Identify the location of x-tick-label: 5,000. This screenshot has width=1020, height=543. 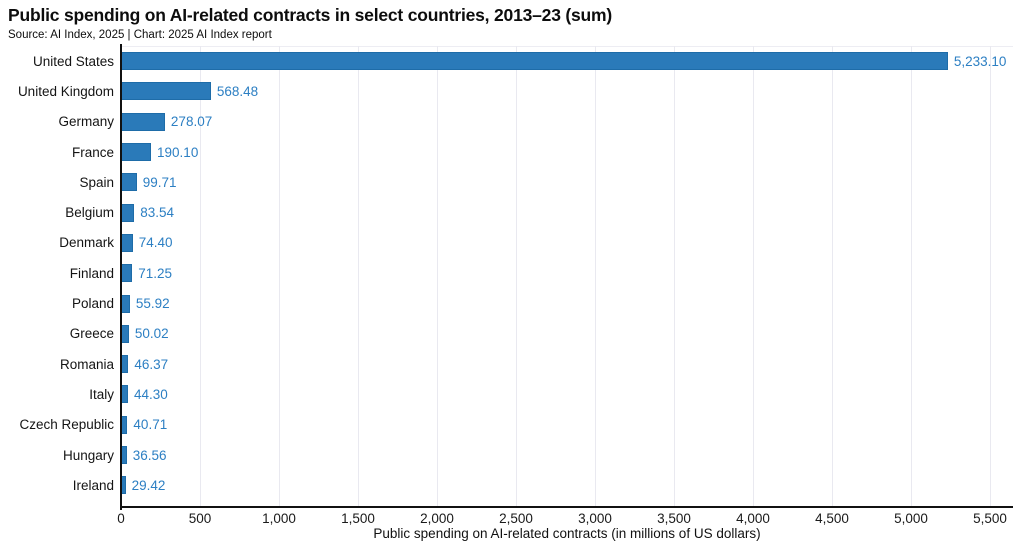
(911, 518).